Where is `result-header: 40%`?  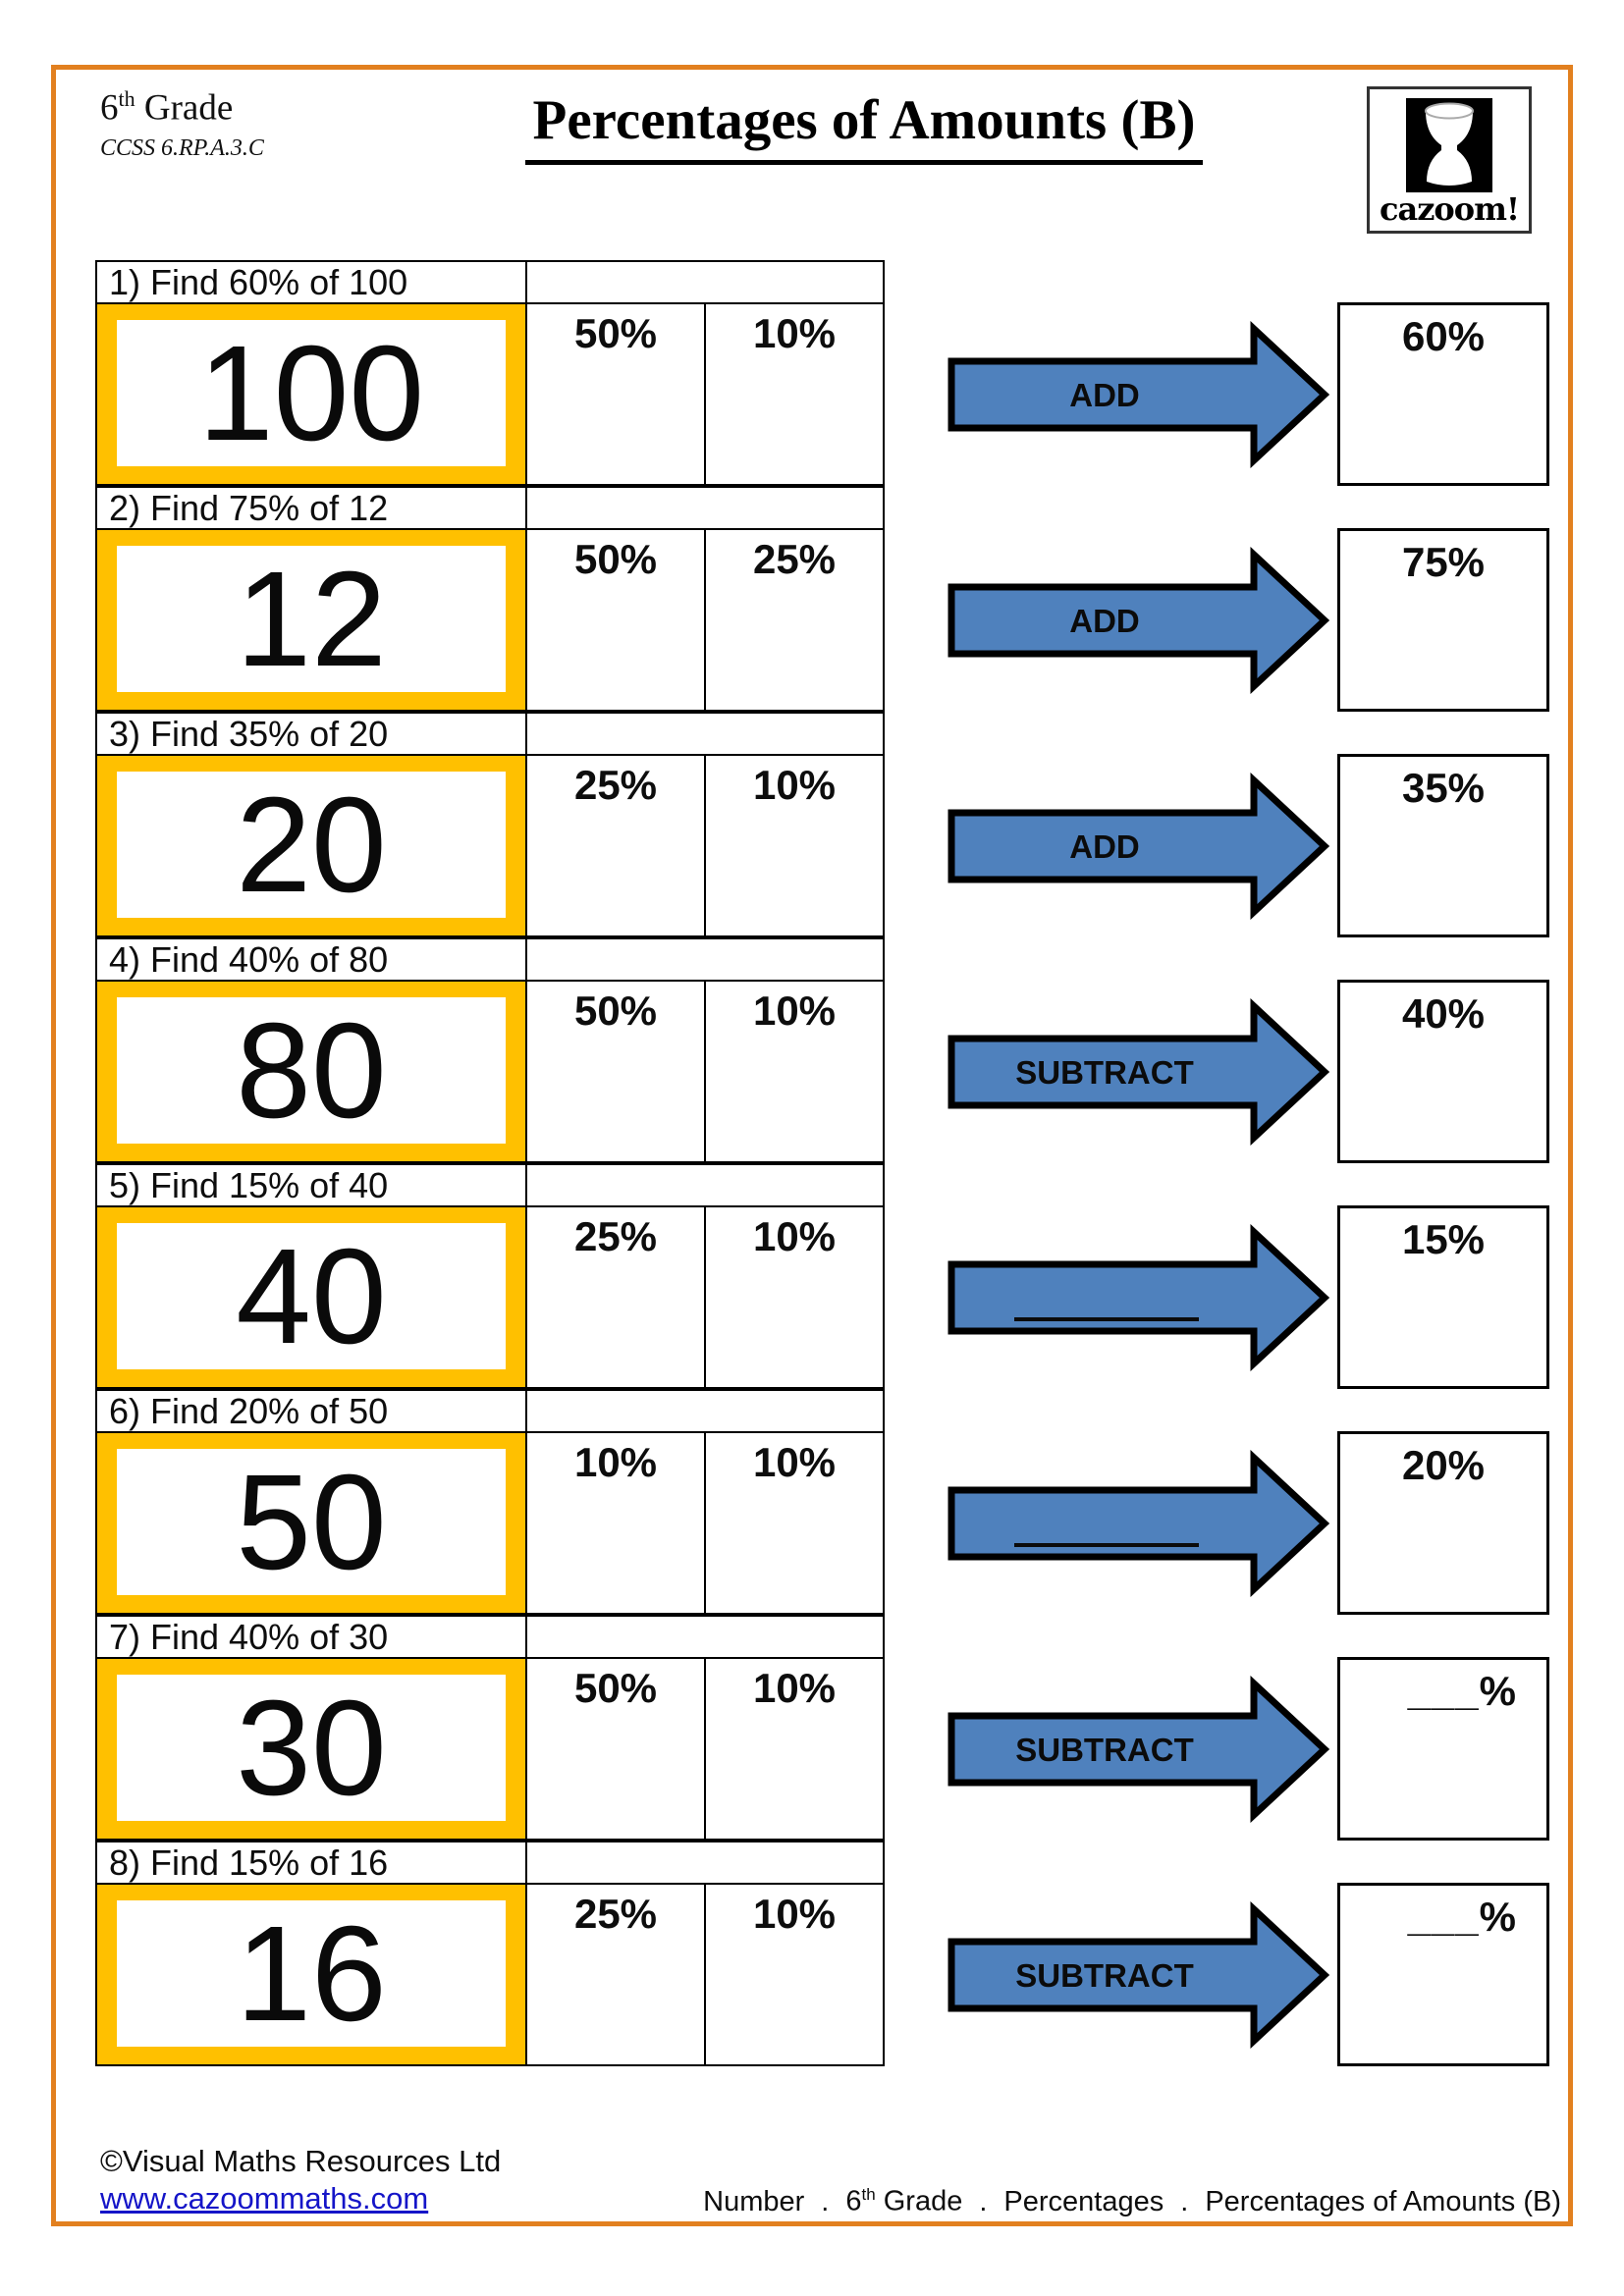 result-header: 40% is located at coordinates (1443, 1013).